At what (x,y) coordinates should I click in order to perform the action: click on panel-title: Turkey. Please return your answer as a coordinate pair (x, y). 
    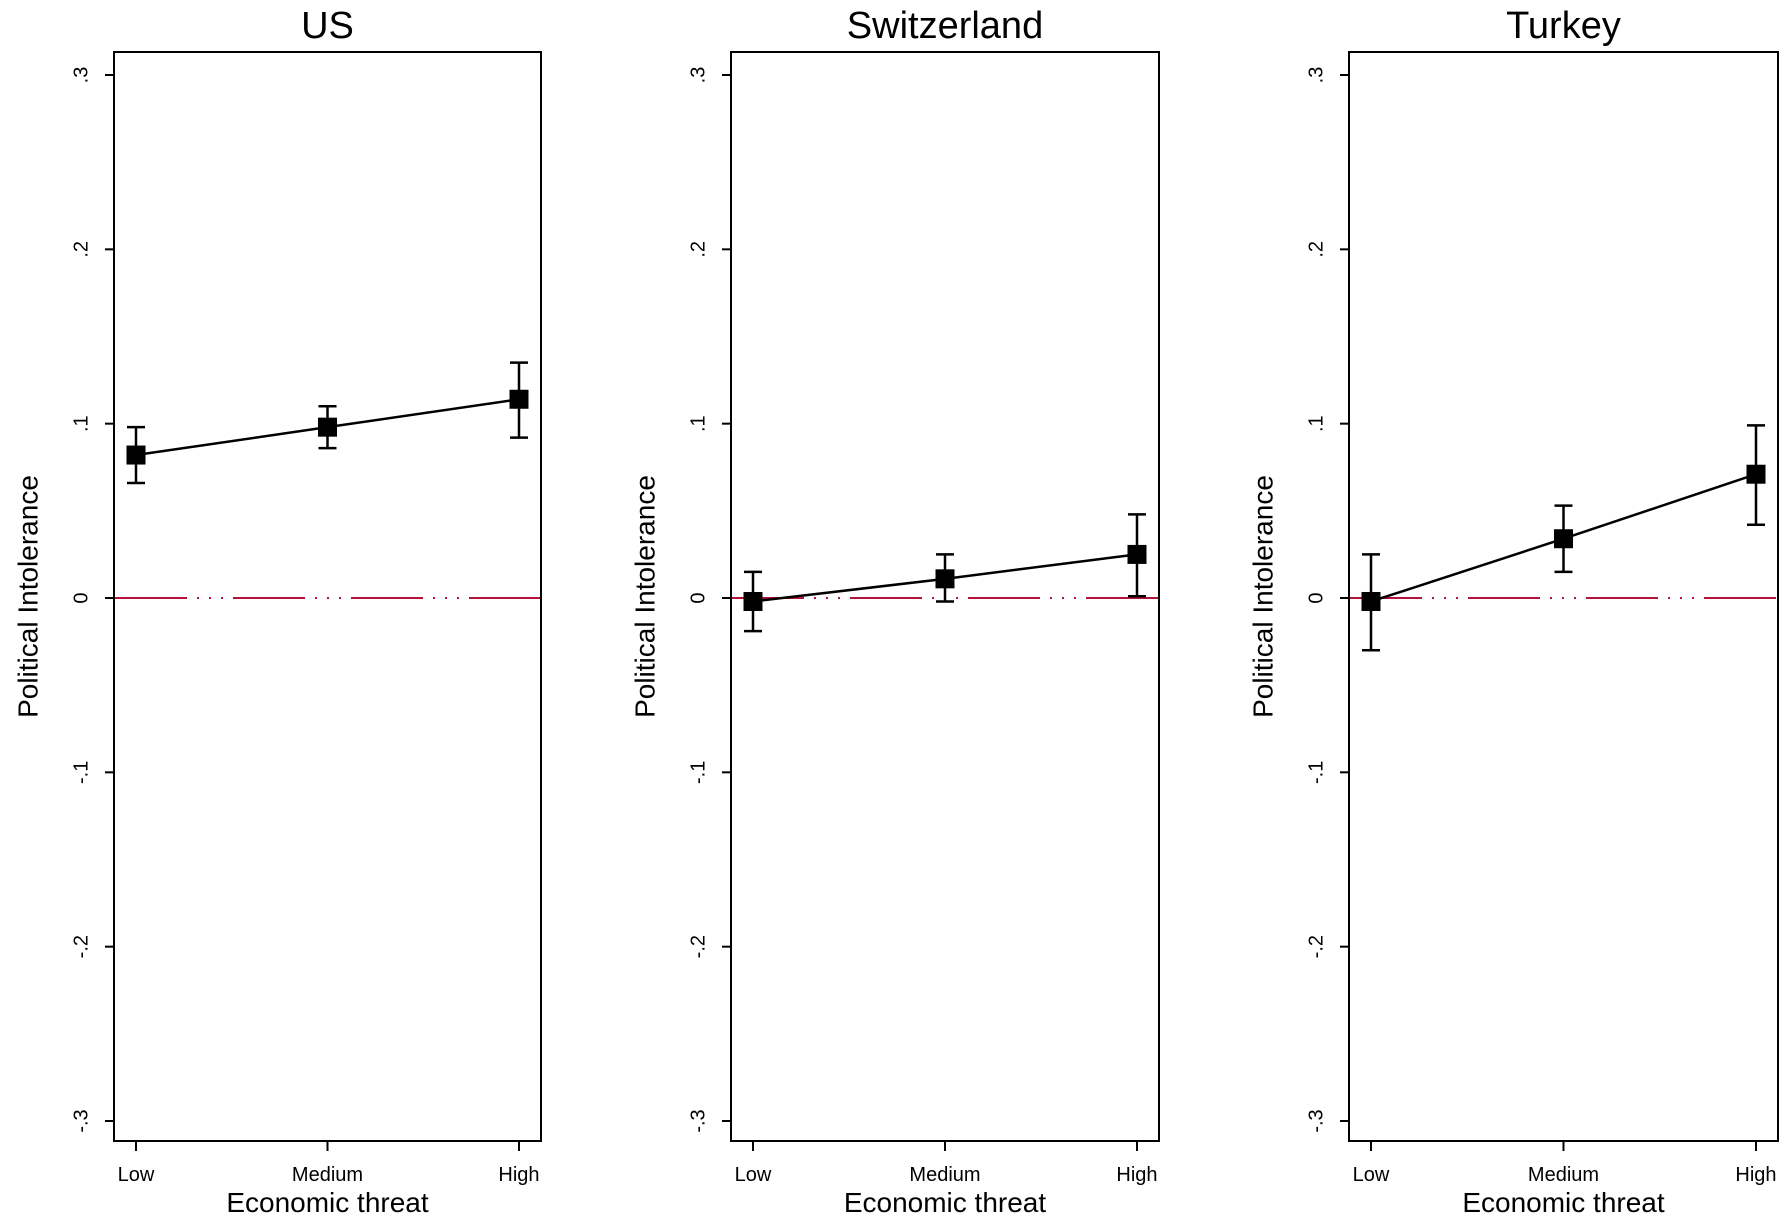
    Looking at the image, I should click on (1563, 26).